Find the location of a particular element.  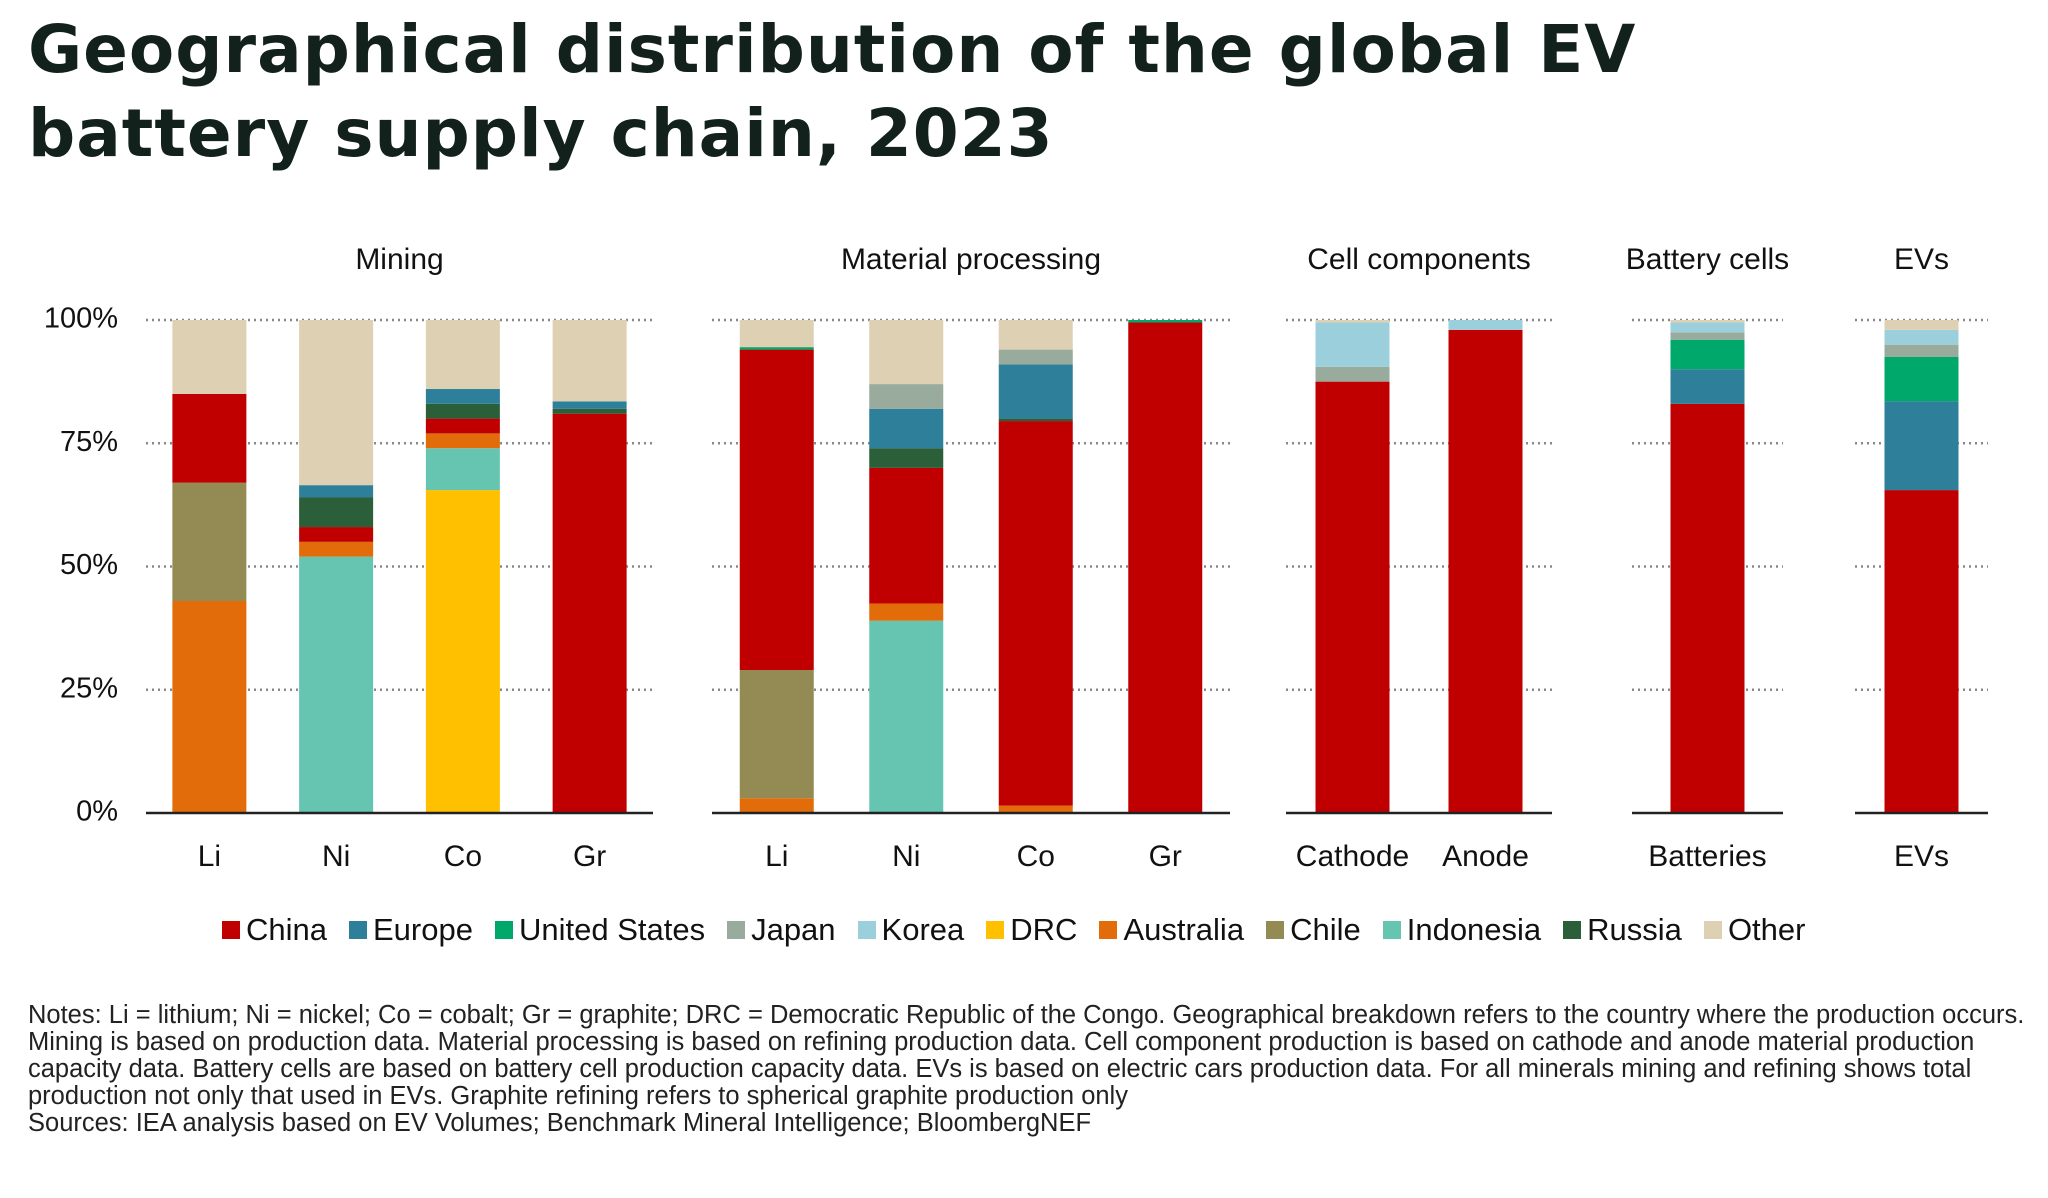

legend-item: China is located at coordinates (274, 930).